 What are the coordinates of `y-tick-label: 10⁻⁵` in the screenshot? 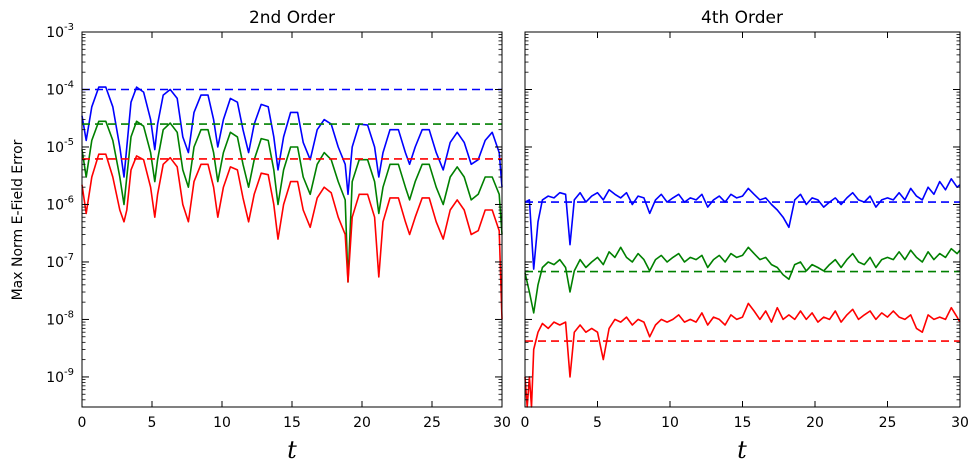 It's located at (60, 146).